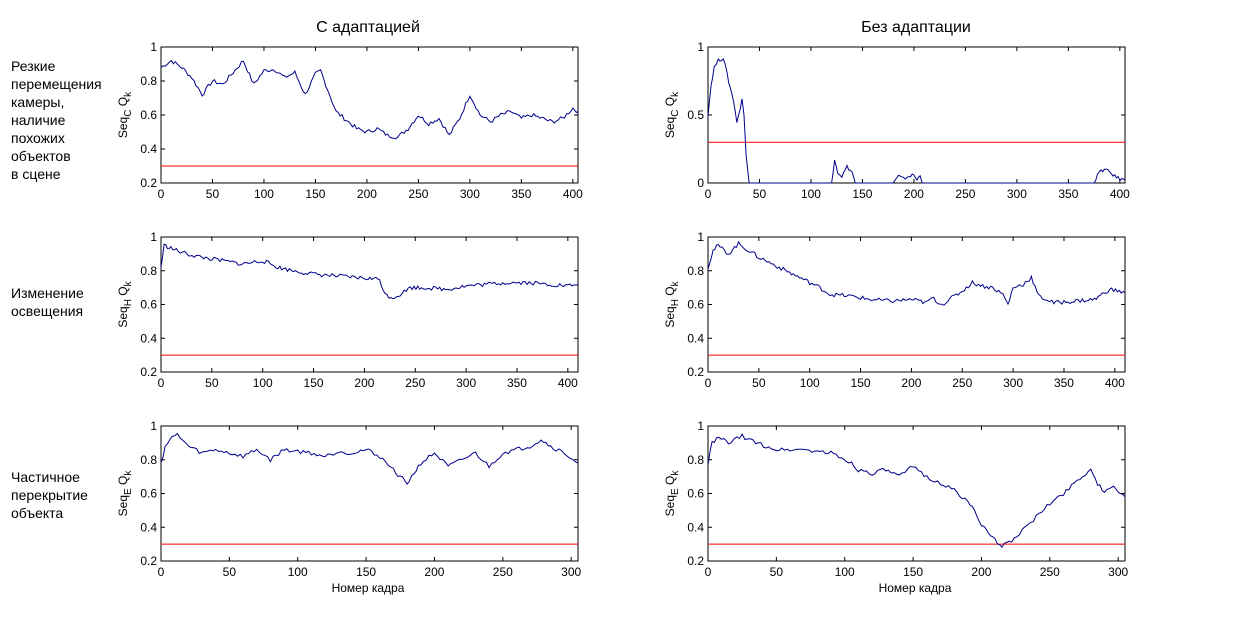  What do you see at coordinates (47, 293) in the screenshot?
I see `row-label-line: Изменение` at bounding box center [47, 293].